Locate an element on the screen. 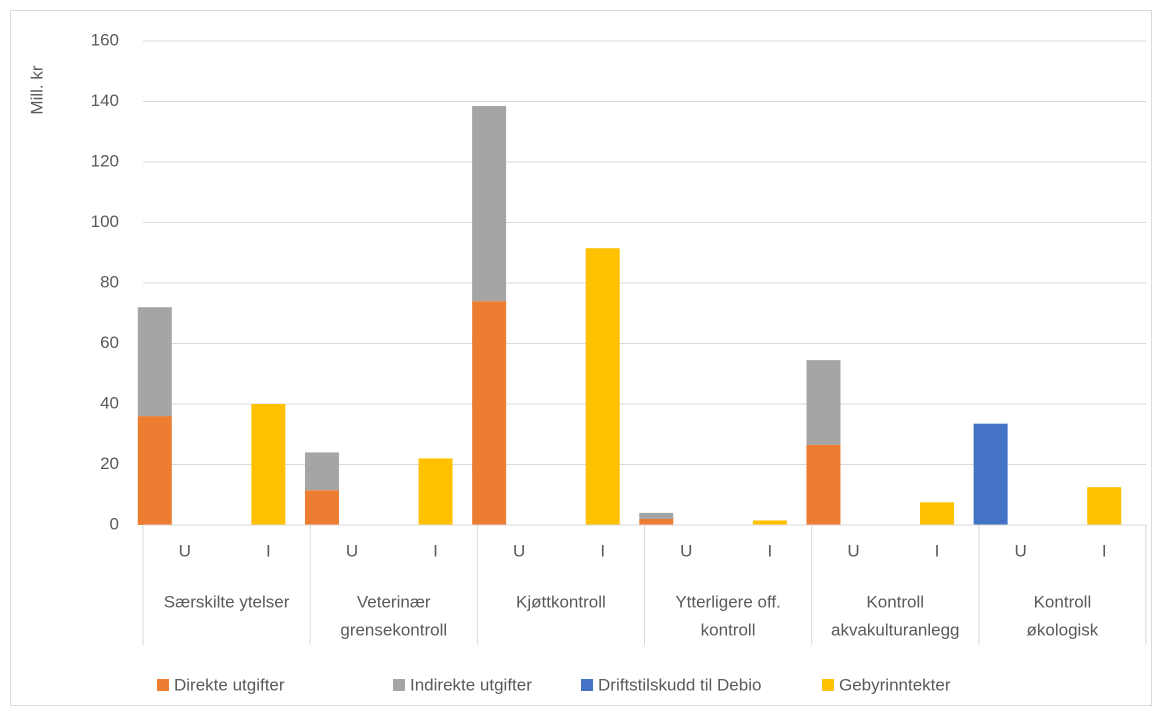  legend-label: Indirekte utgifter is located at coordinates (471, 684).